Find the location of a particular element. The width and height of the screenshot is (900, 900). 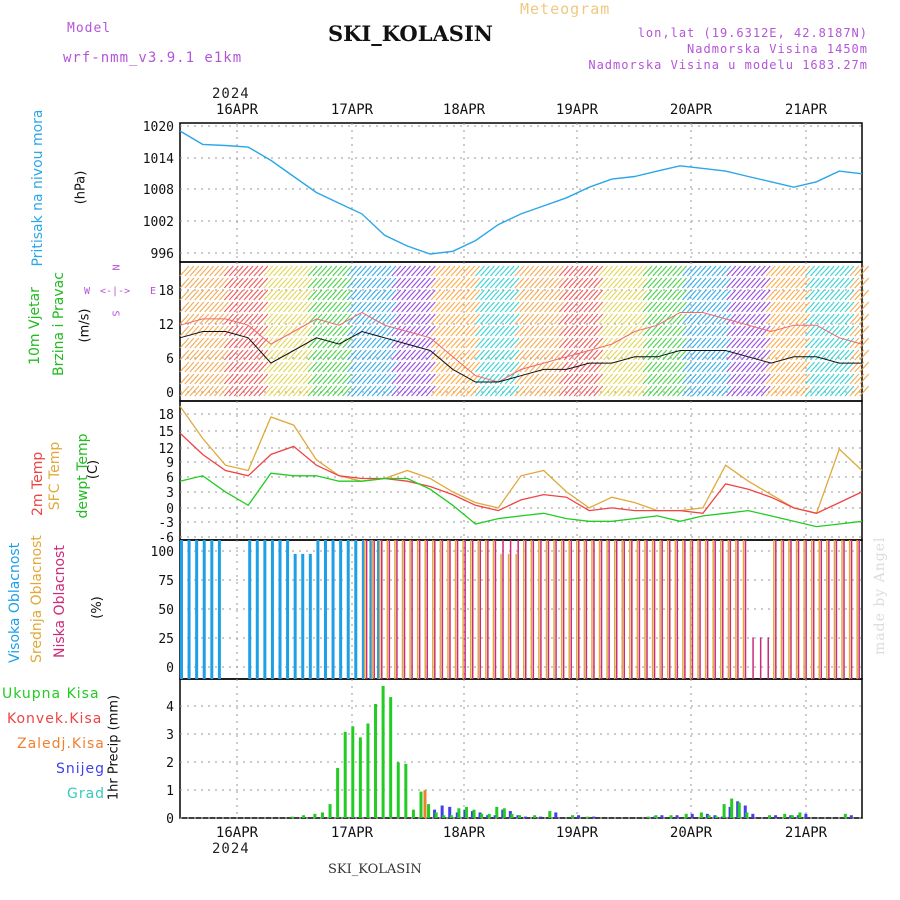

y-tick-label: 75 is located at coordinates (166, 581).